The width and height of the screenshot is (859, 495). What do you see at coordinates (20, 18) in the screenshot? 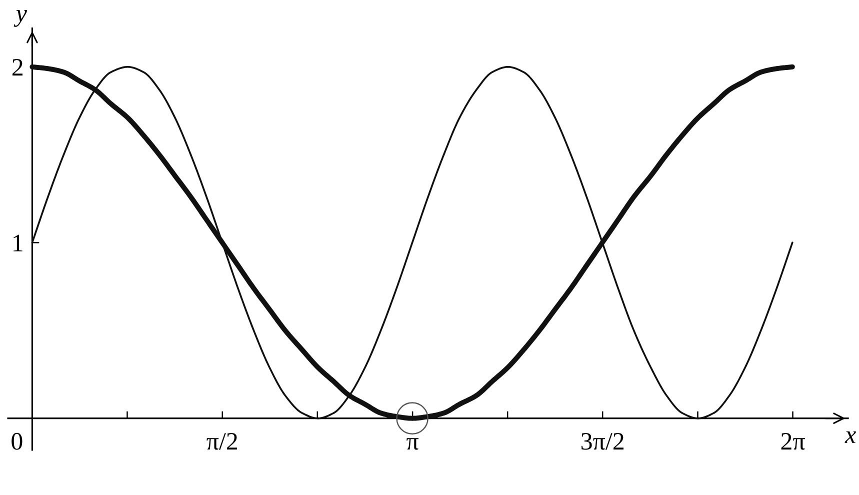
I see `y-axis-title: y` at bounding box center [20, 18].